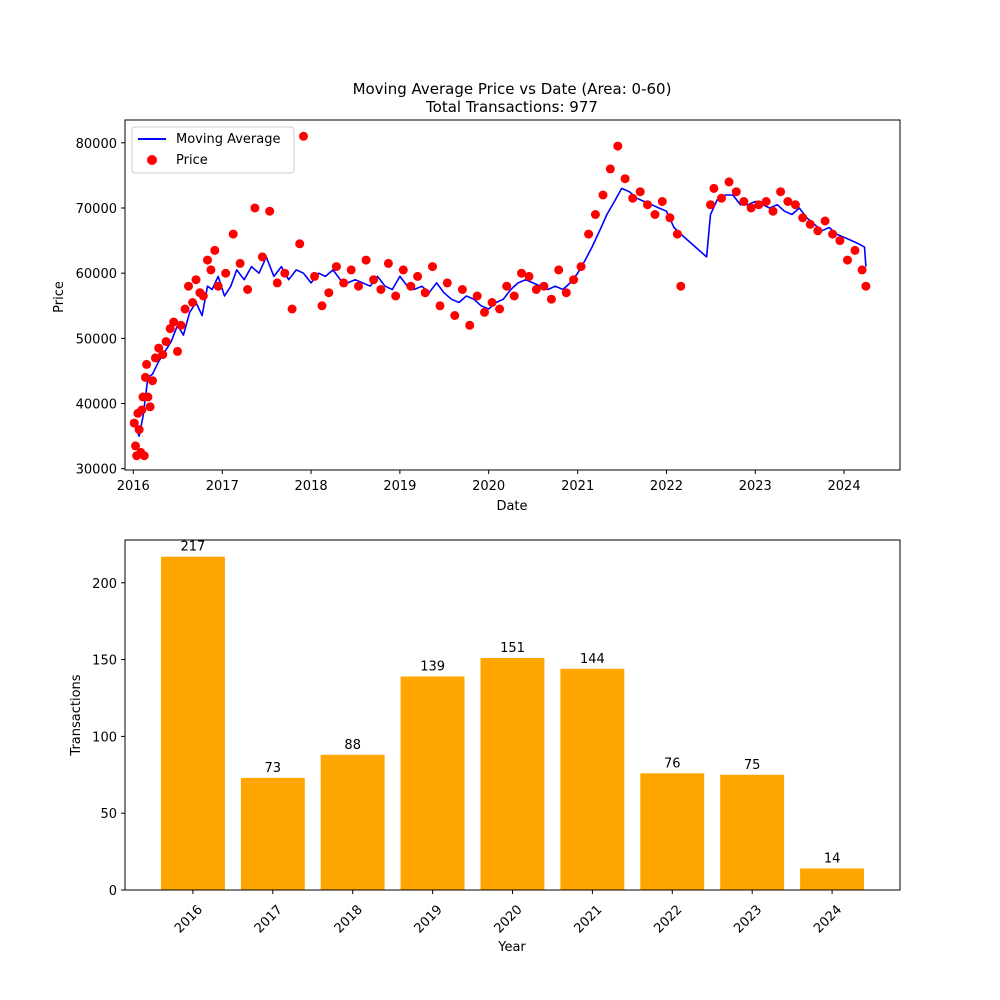 The height and width of the screenshot is (1000, 1000). What do you see at coordinates (752, 832) in the screenshot?
I see `bar-2023` at bounding box center [752, 832].